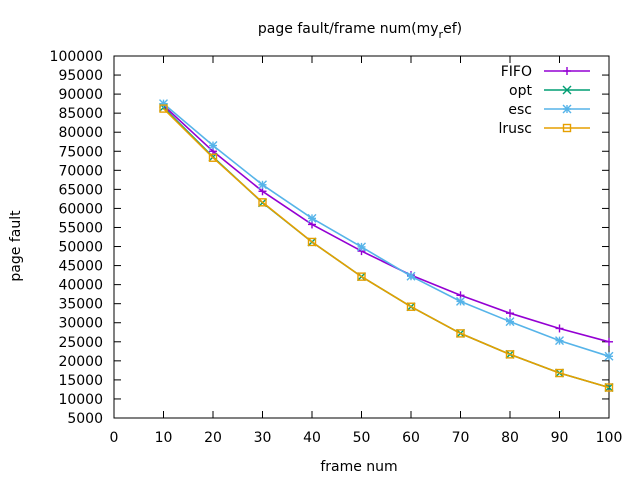 The height and width of the screenshot is (480, 640). Describe the element at coordinates (544, 100) in the screenshot. I see `legend: FIFO opt esc lrusc` at that location.